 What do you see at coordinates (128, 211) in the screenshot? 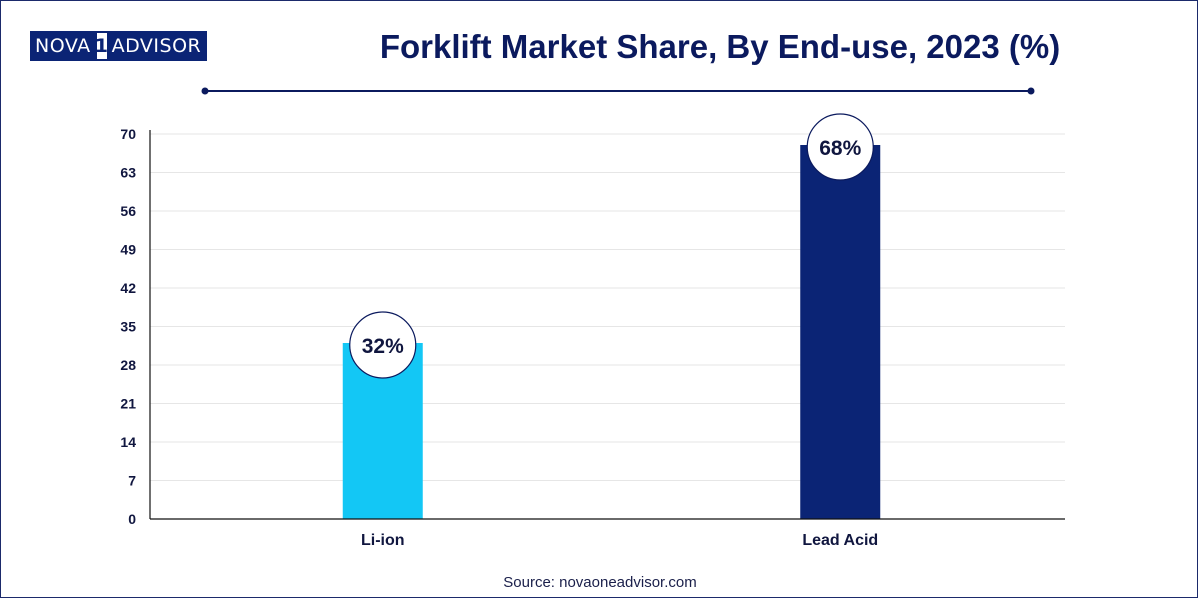
I see `y-tick-label: 56` at bounding box center [128, 211].